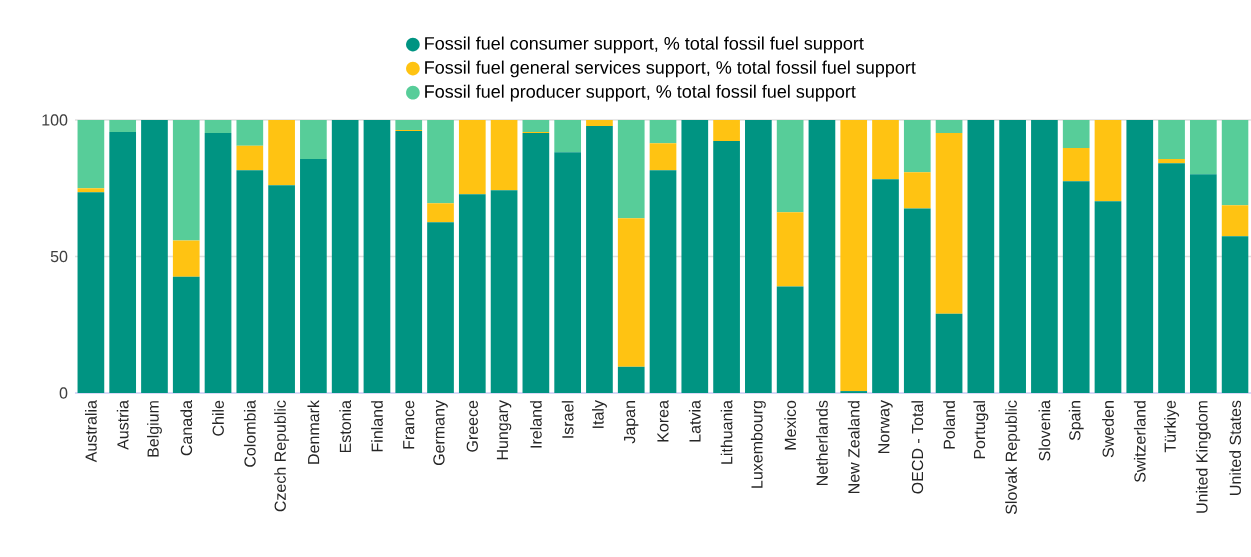  What do you see at coordinates (1203, 457) in the screenshot?
I see `x-tick-label: United Kingdom` at bounding box center [1203, 457].